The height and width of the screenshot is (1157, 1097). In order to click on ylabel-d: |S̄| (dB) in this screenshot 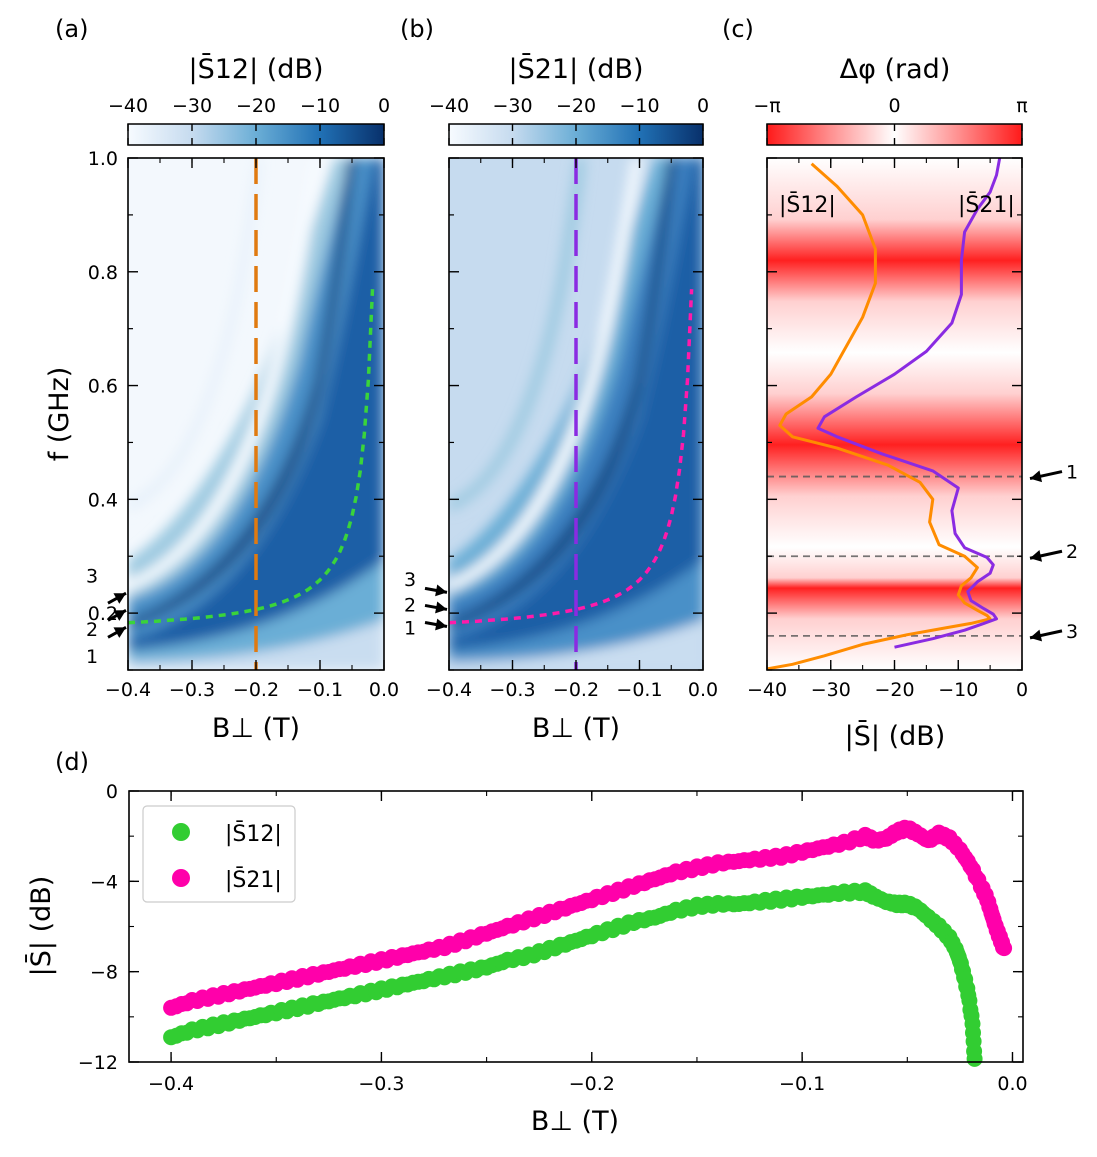, I will do `click(41, 926)`.